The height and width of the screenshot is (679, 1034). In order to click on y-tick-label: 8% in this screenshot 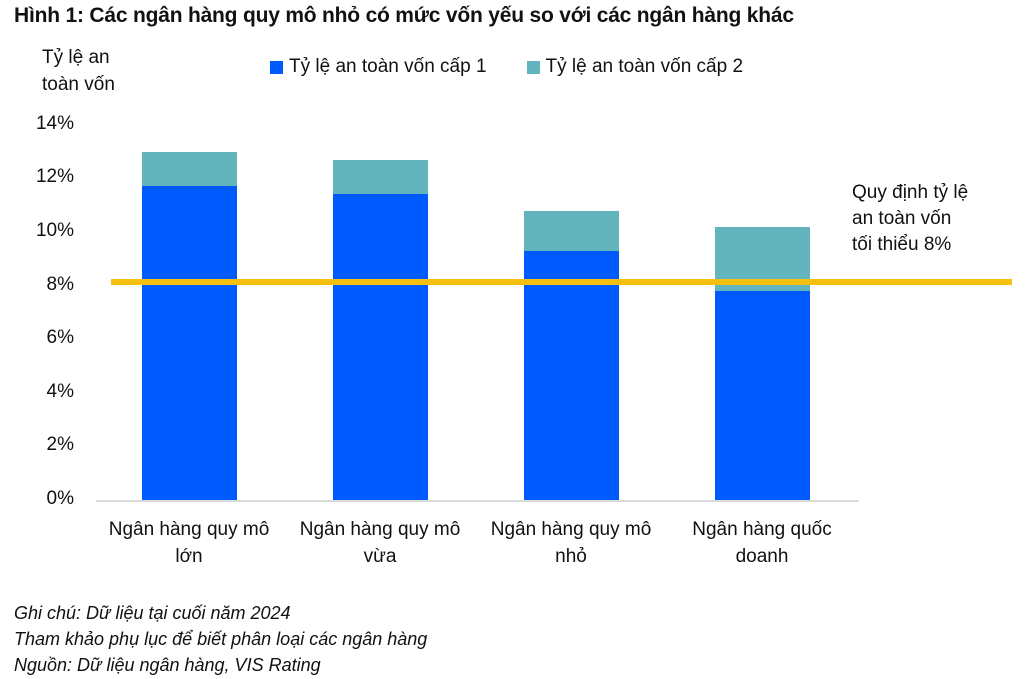, I will do `click(60, 284)`.